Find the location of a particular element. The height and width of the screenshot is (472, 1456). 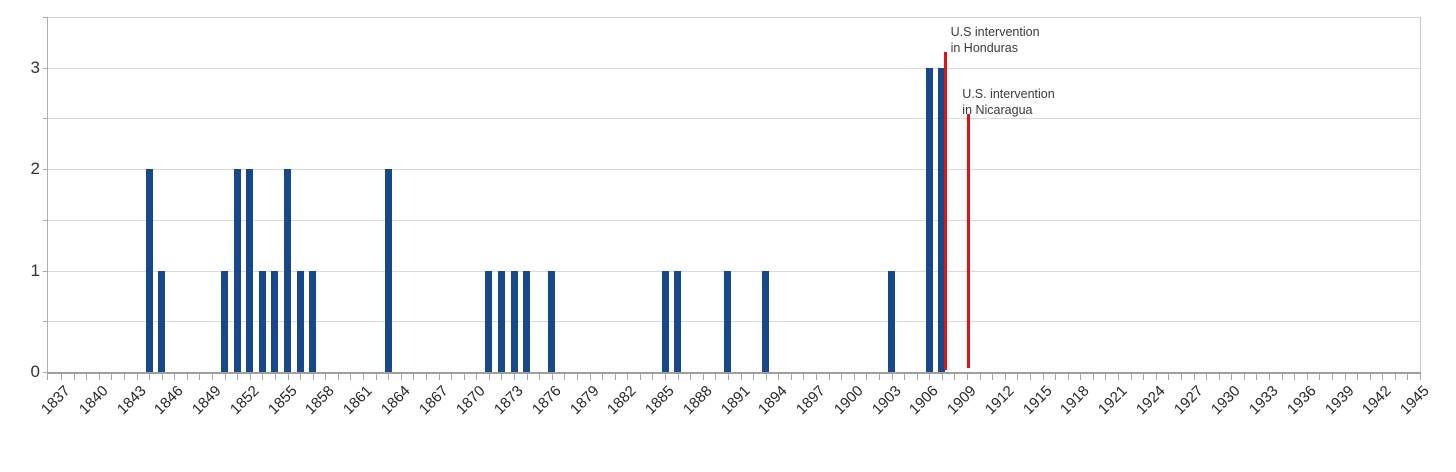

y-axis-tick-label: 3 is located at coordinates (35, 67).